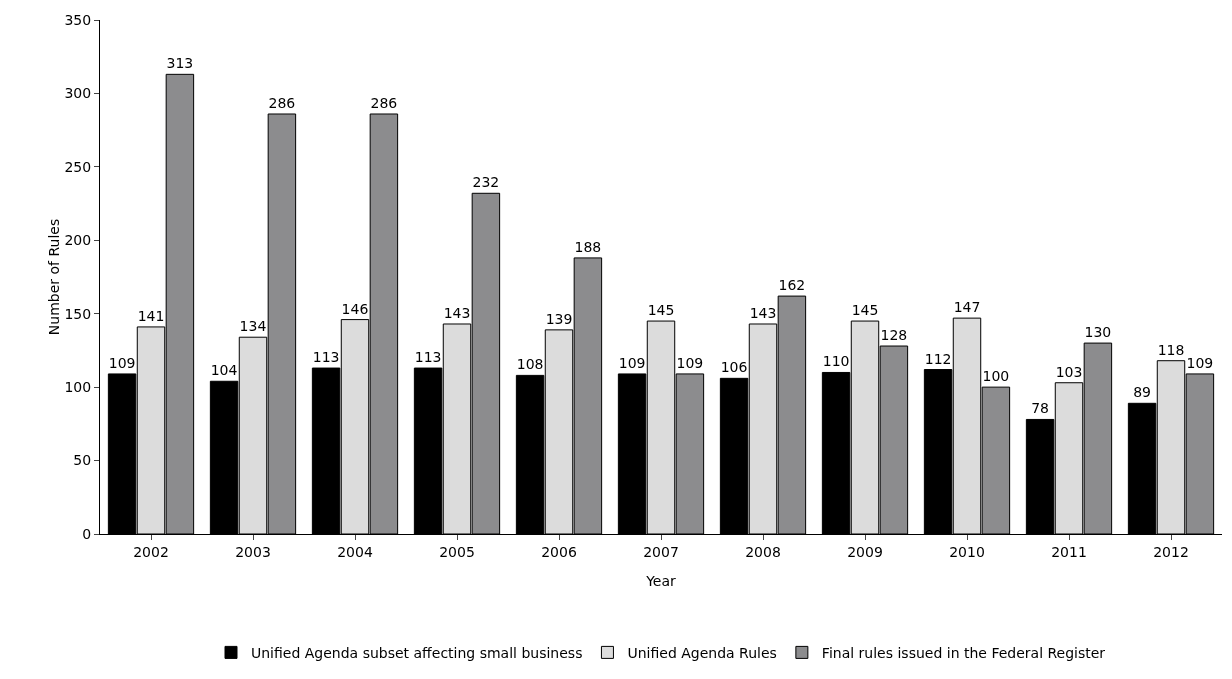 The height and width of the screenshot is (679, 1232). What do you see at coordinates (661, 551) in the screenshot?
I see `x-tick-label: 2007` at bounding box center [661, 551].